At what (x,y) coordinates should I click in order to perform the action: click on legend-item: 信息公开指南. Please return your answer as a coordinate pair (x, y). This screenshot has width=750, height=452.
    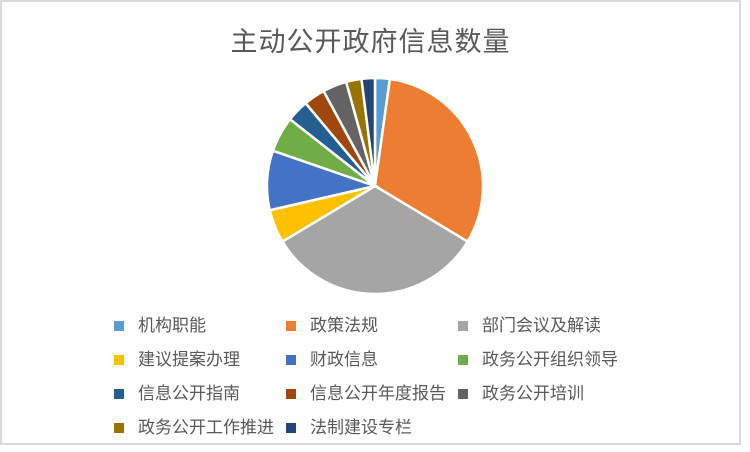
    Looking at the image, I should click on (200, 394).